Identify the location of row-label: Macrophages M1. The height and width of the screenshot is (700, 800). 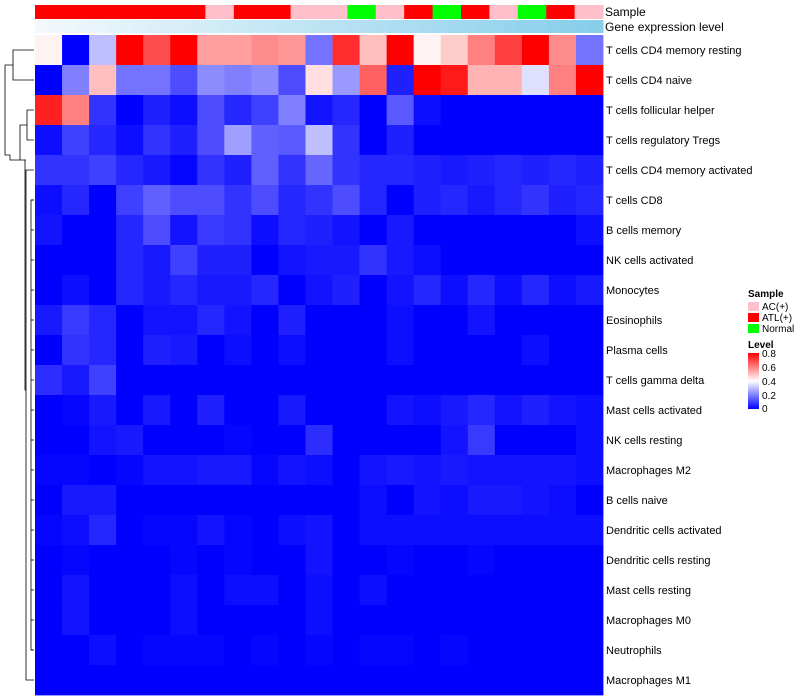
(648, 681).